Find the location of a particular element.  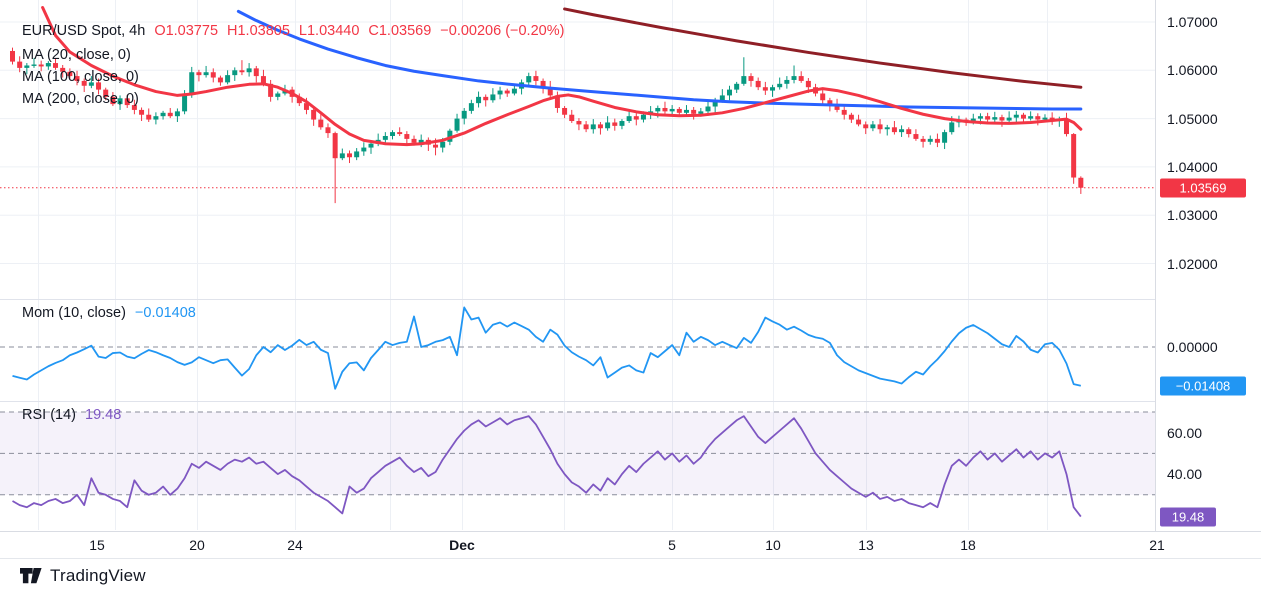

ma100-legend-row: MA (100, close, 0) is located at coordinates (80, 77).